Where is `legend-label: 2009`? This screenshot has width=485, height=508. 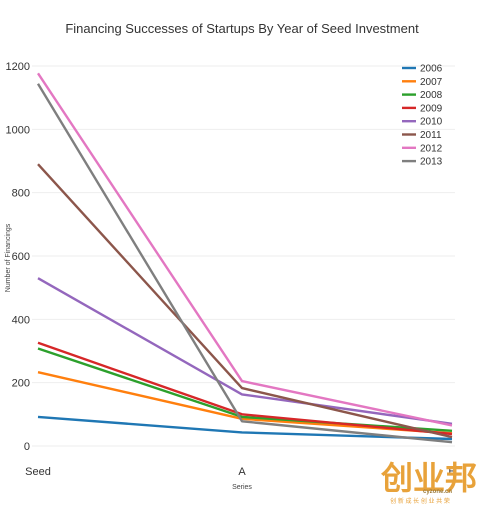 legend-label: 2009 is located at coordinates (431, 108).